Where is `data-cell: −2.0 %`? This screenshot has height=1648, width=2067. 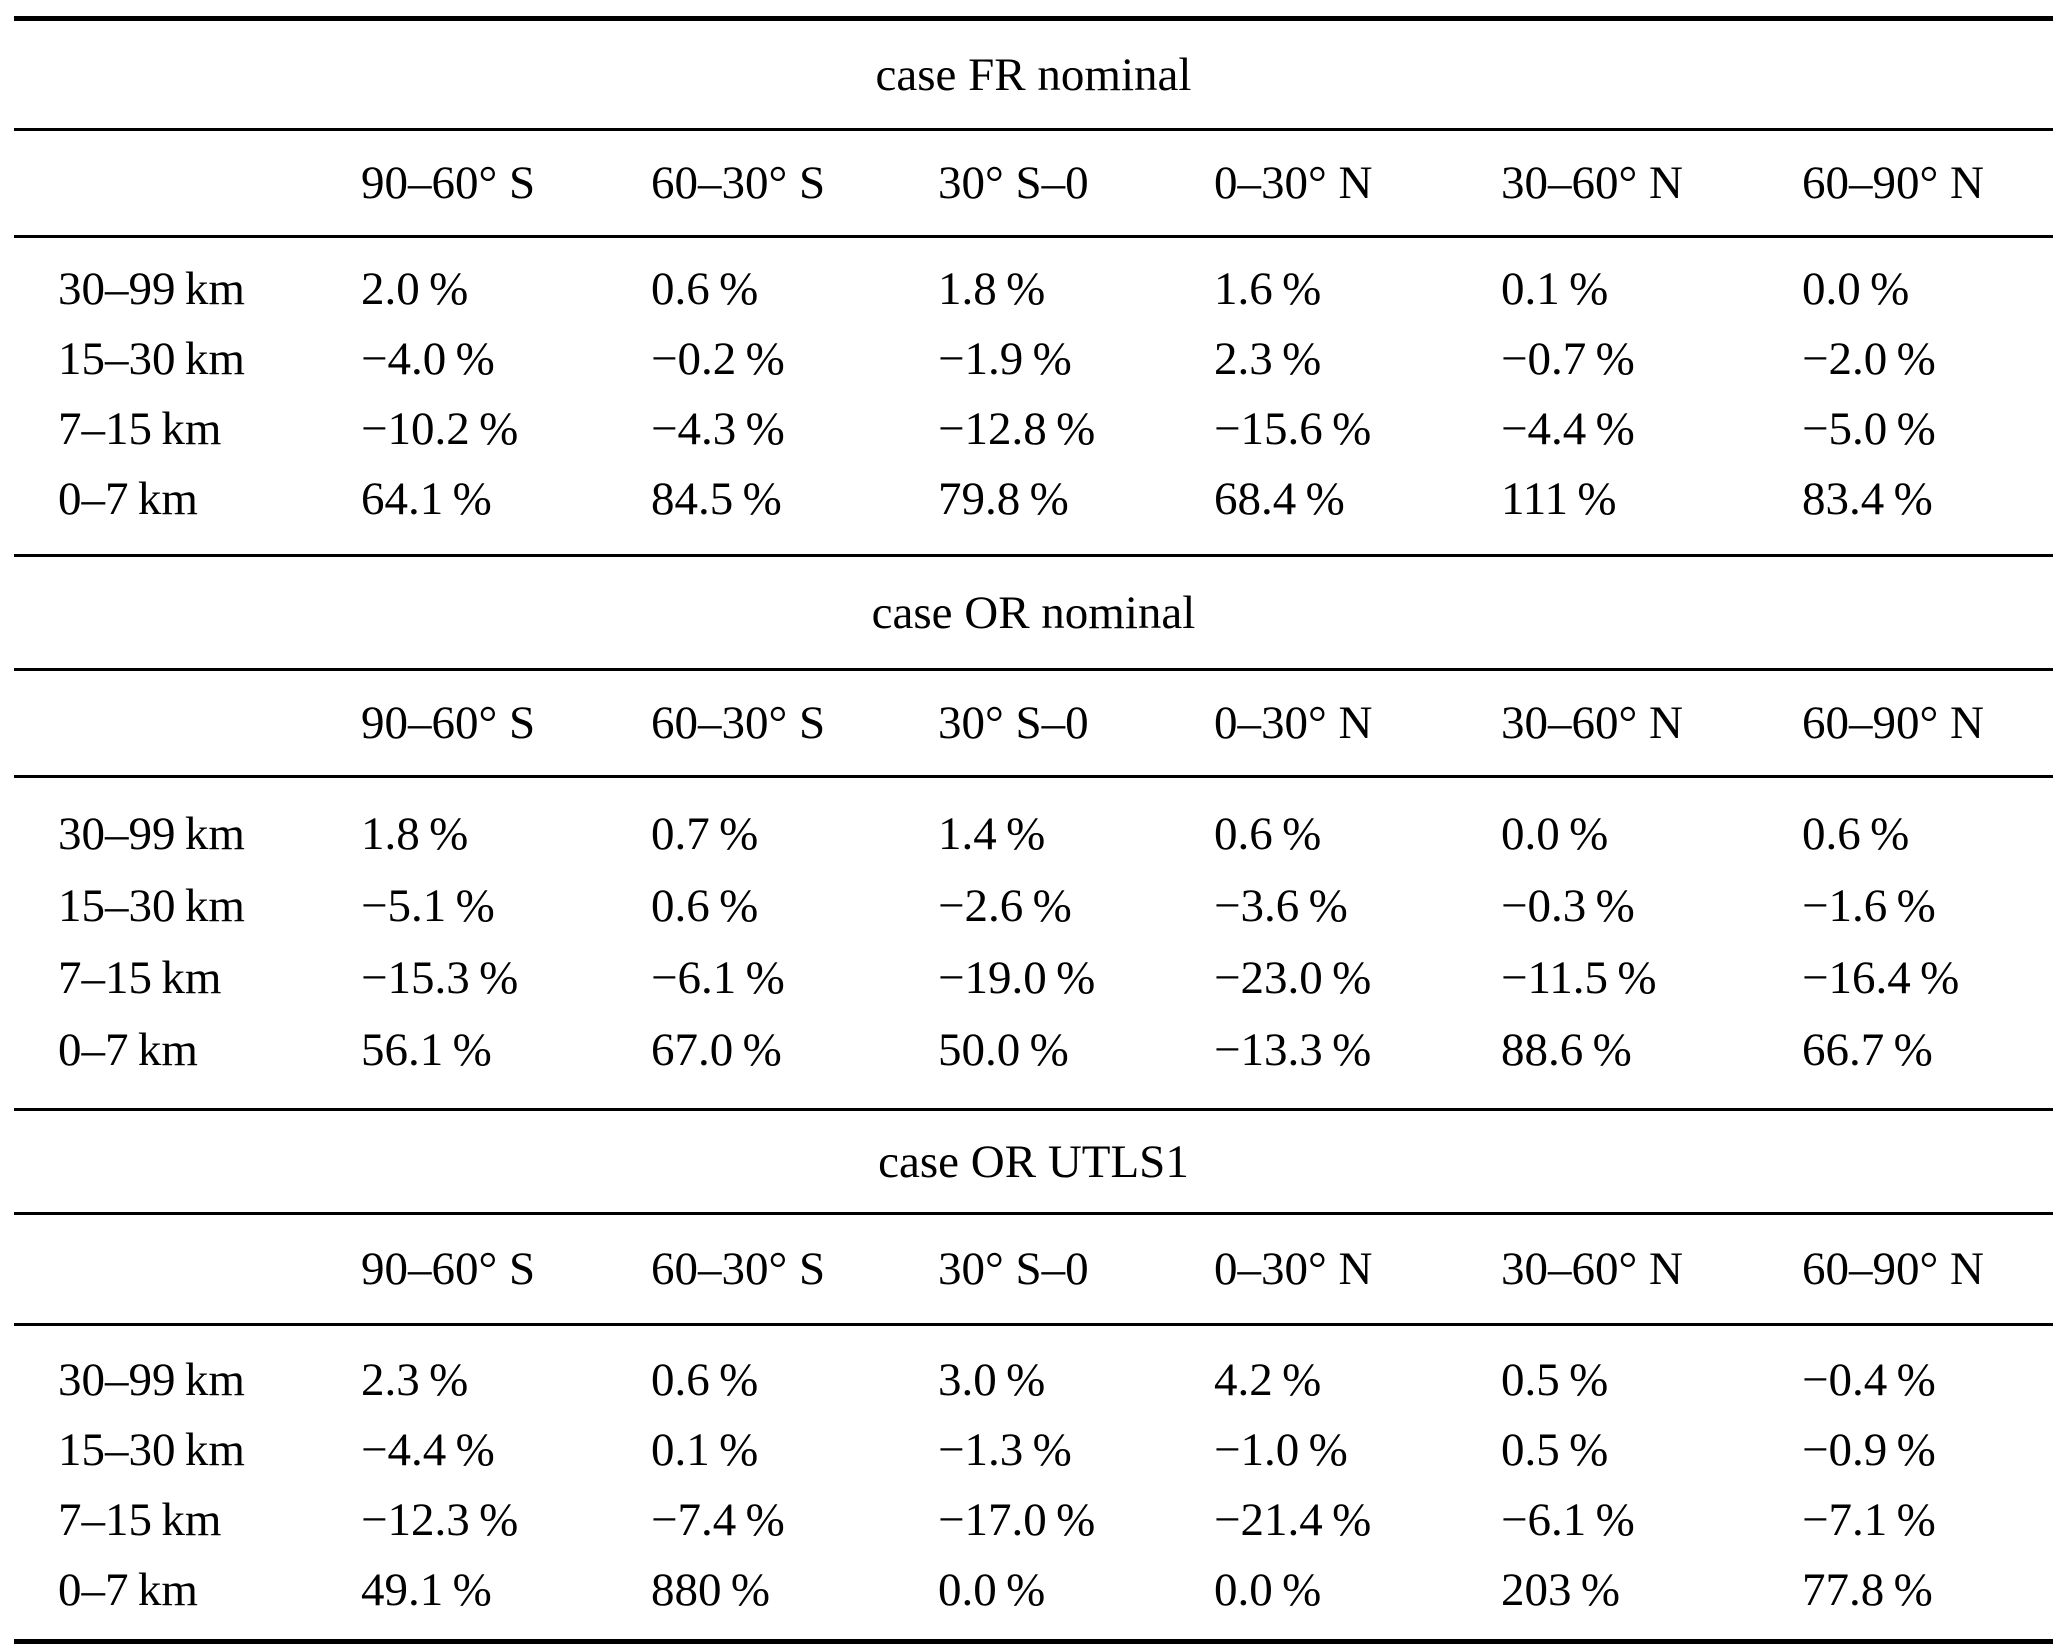
data-cell: −2.0 % is located at coordinates (1869, 359).